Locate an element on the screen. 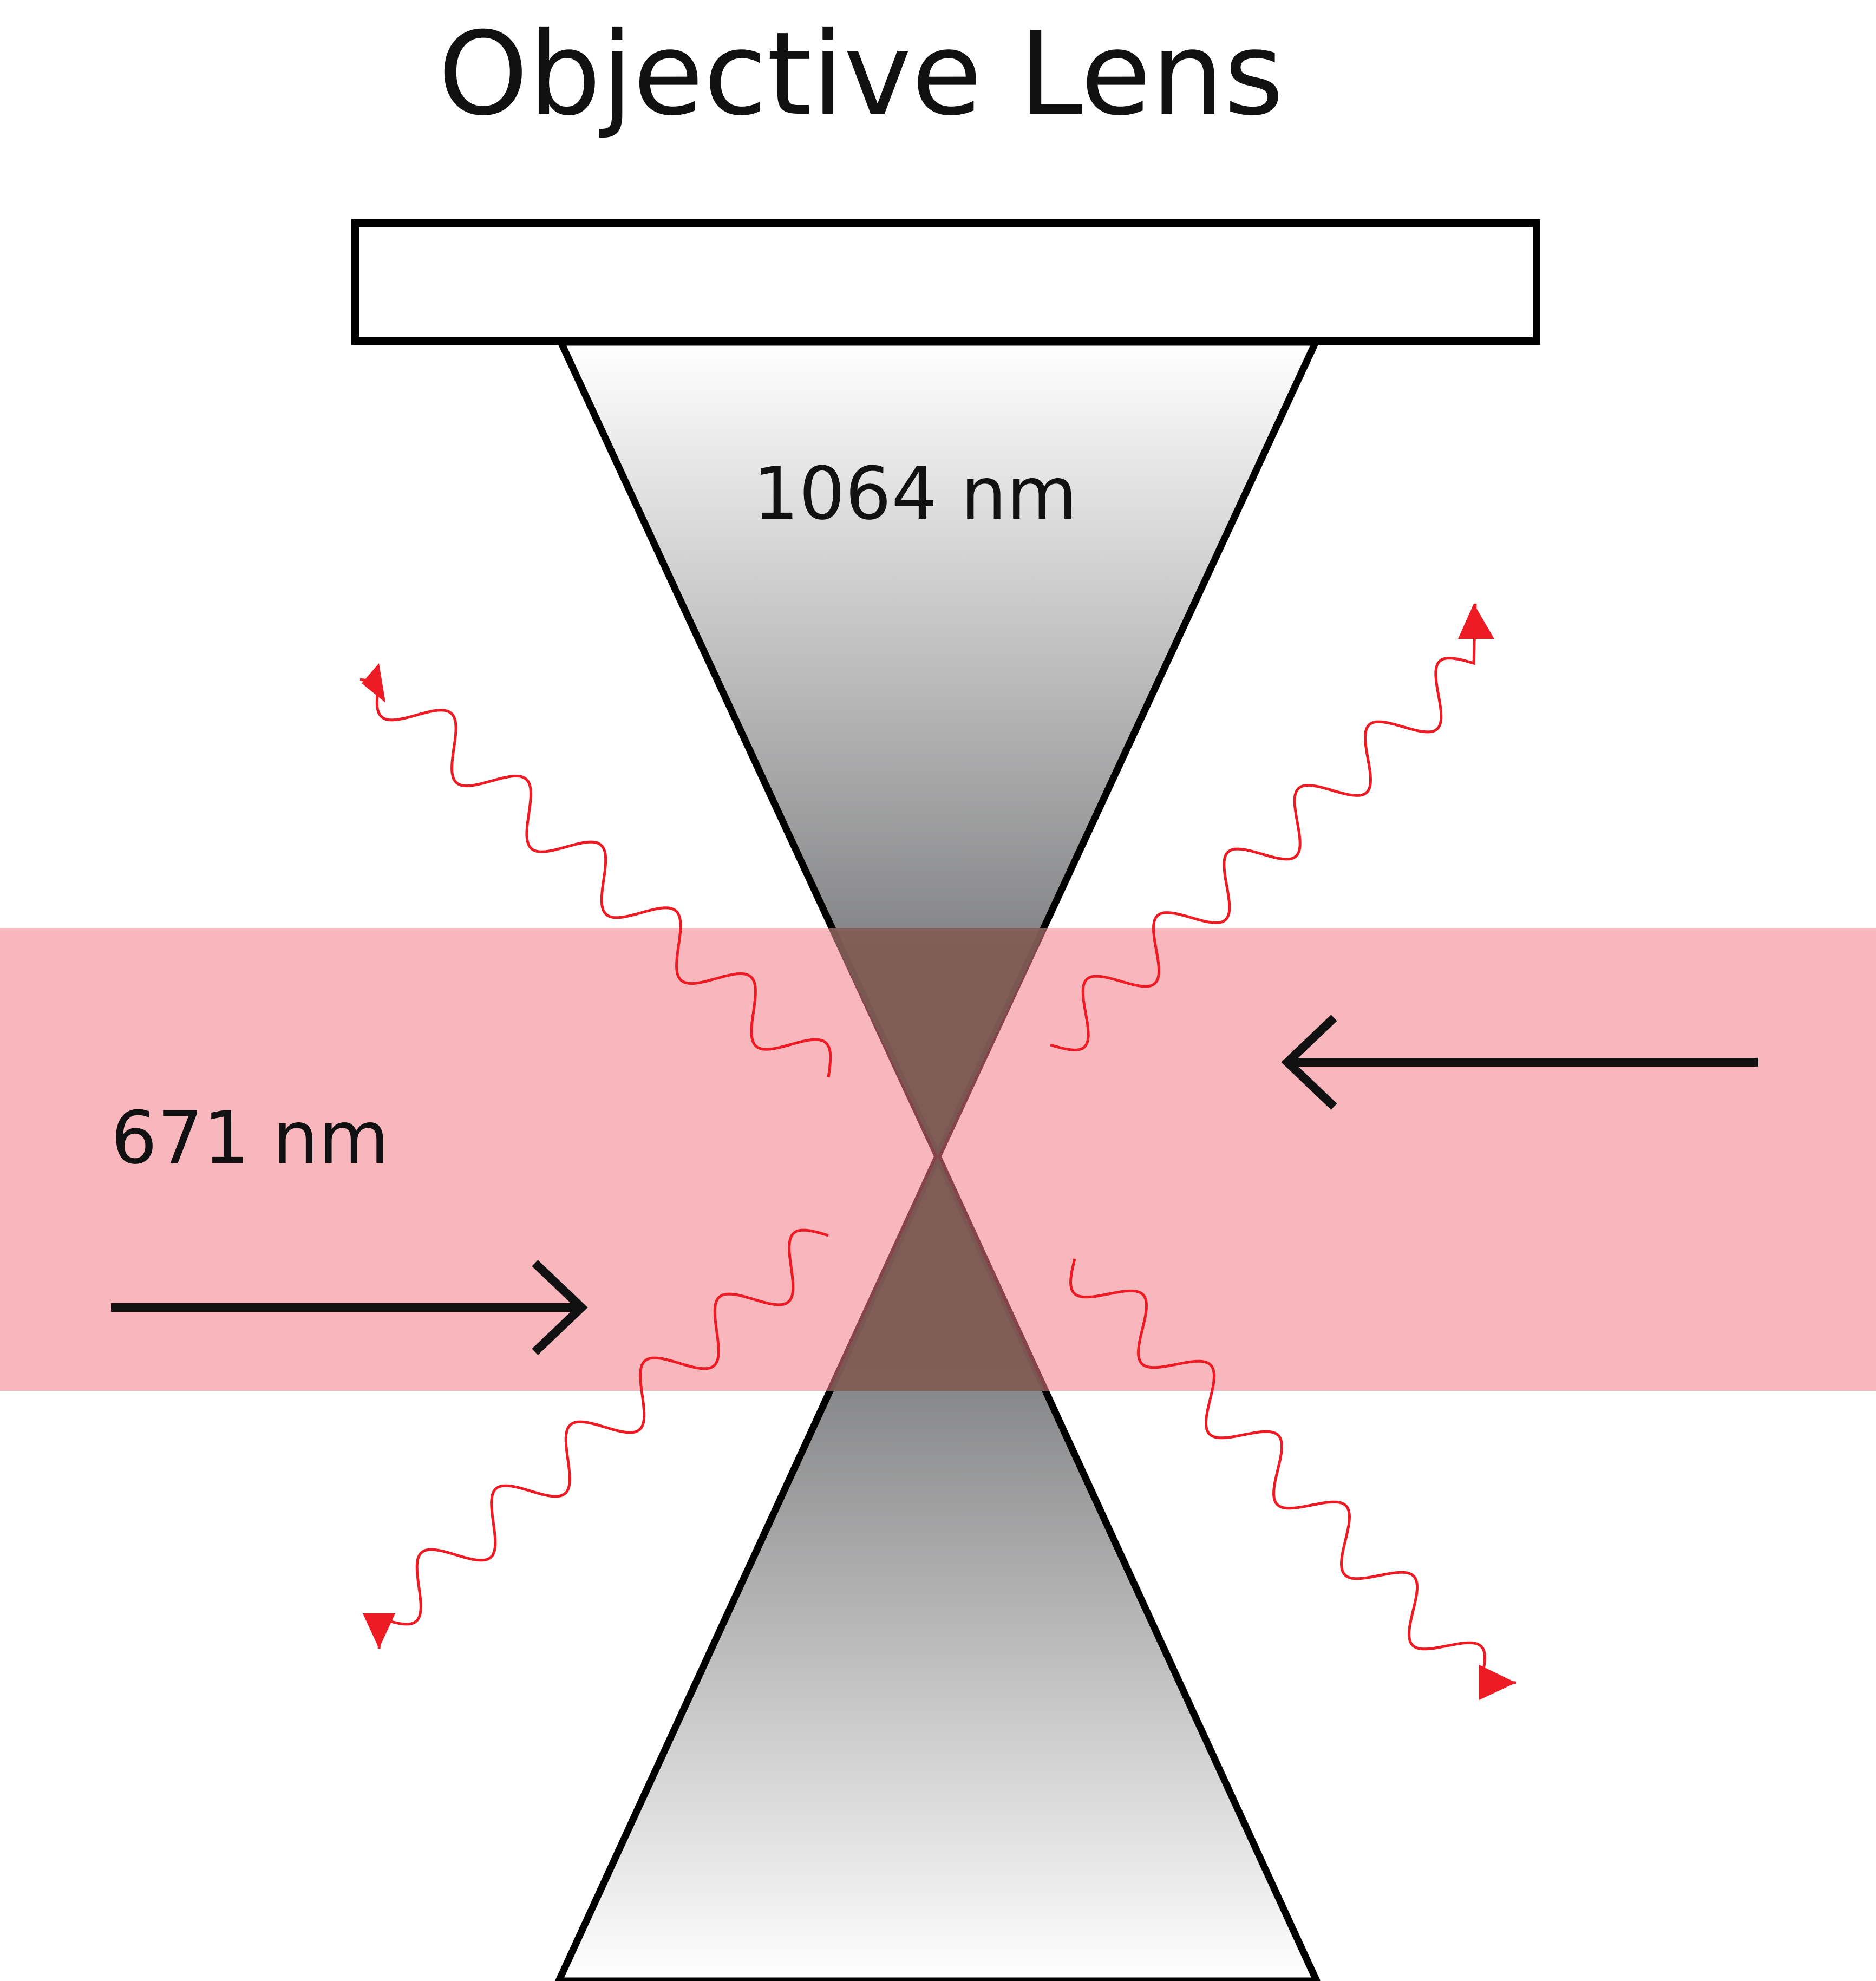  emission-lower-left-wave is located at coordinates (603, 1438).